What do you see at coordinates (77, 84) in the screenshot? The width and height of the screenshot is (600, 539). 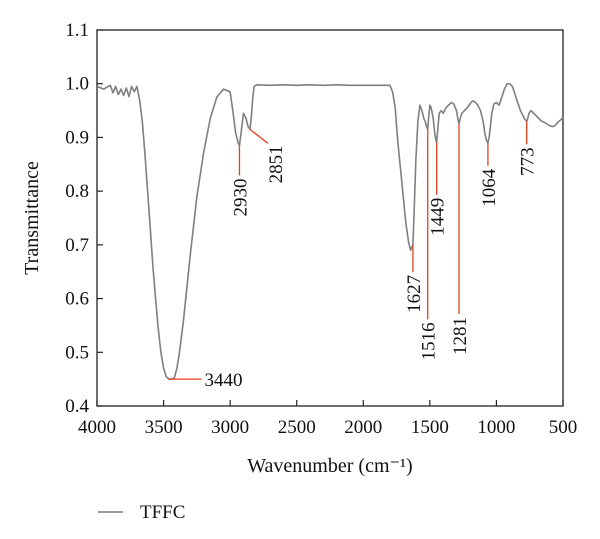 I see `y-tick-label: 1.0` at bounding box center [77, 84].